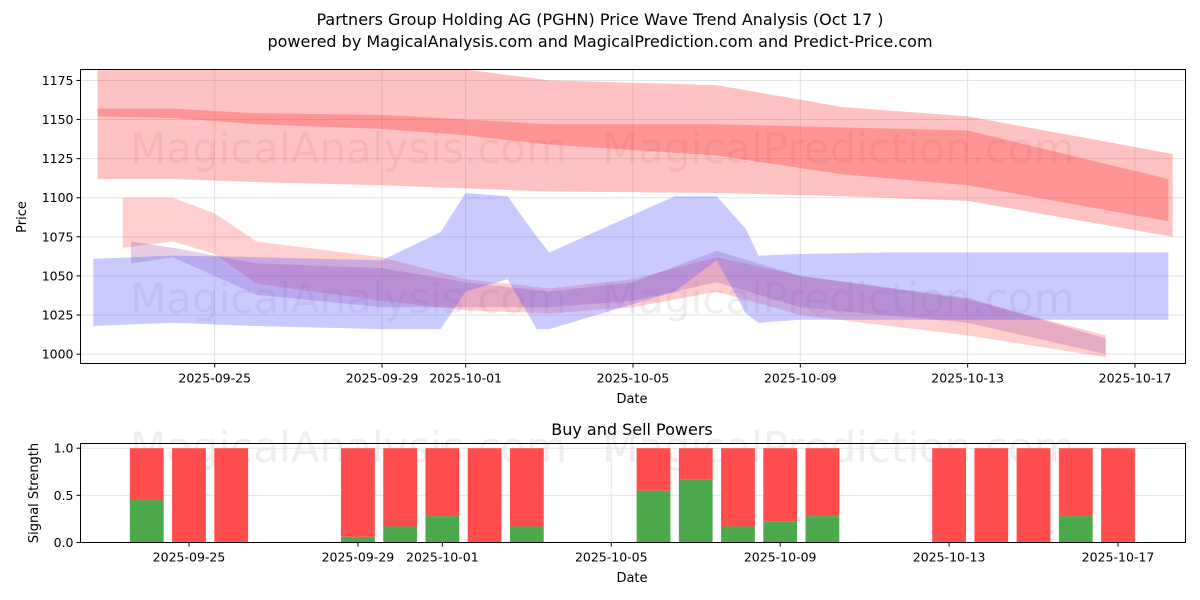 This screenshot has width=1200, height=600. What do you see at coordinates (34, 493) in the screenshot?
I see `lower-y-axis-label: Signal Strength` at bounding box center [34, 493].